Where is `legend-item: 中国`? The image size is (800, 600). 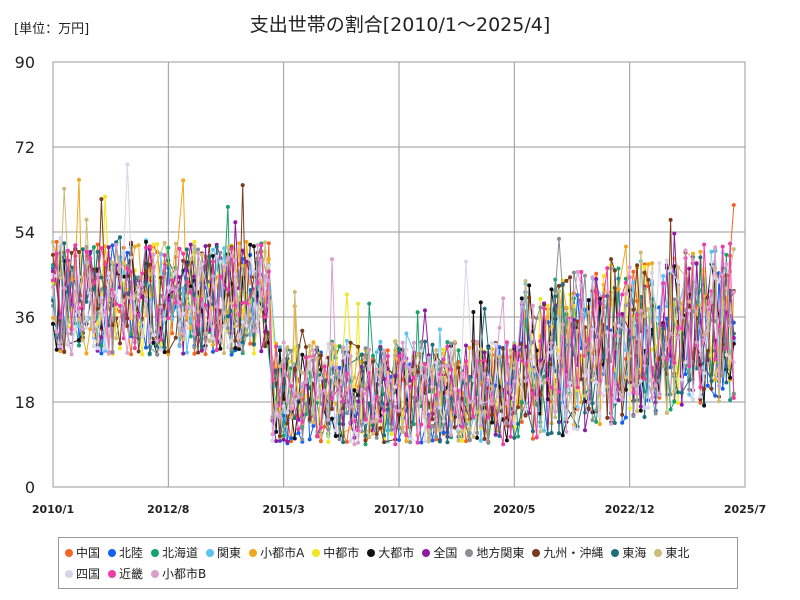
legend-item: 中国 is located at coordinates (82, 552).